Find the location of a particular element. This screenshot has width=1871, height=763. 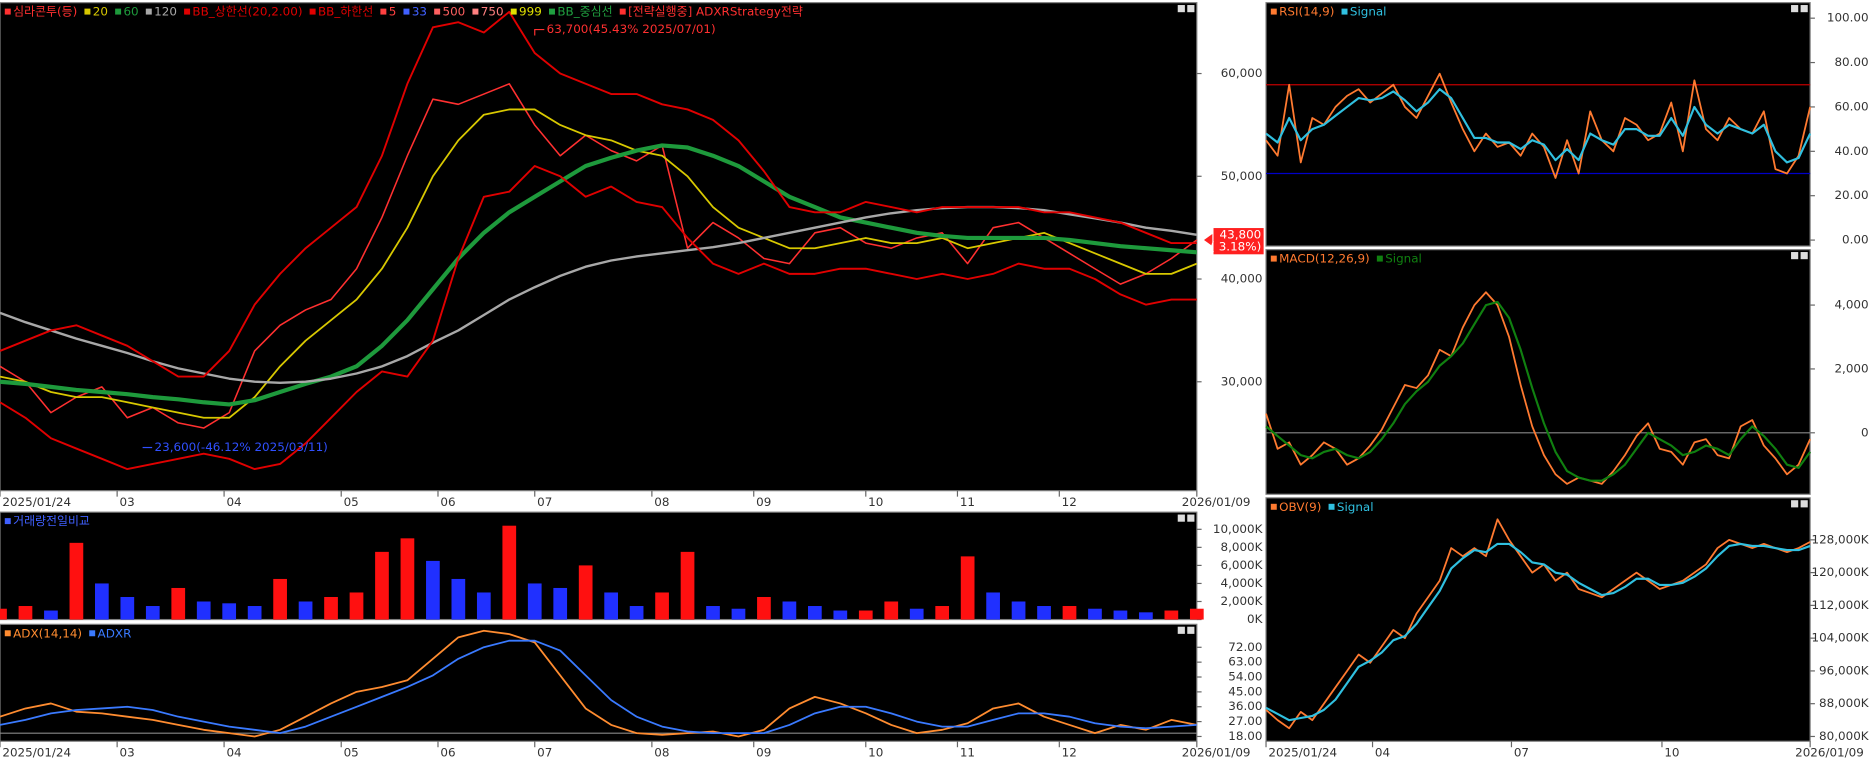

legend-label: 거래량전일비교 is located at coordinates (51, 521).